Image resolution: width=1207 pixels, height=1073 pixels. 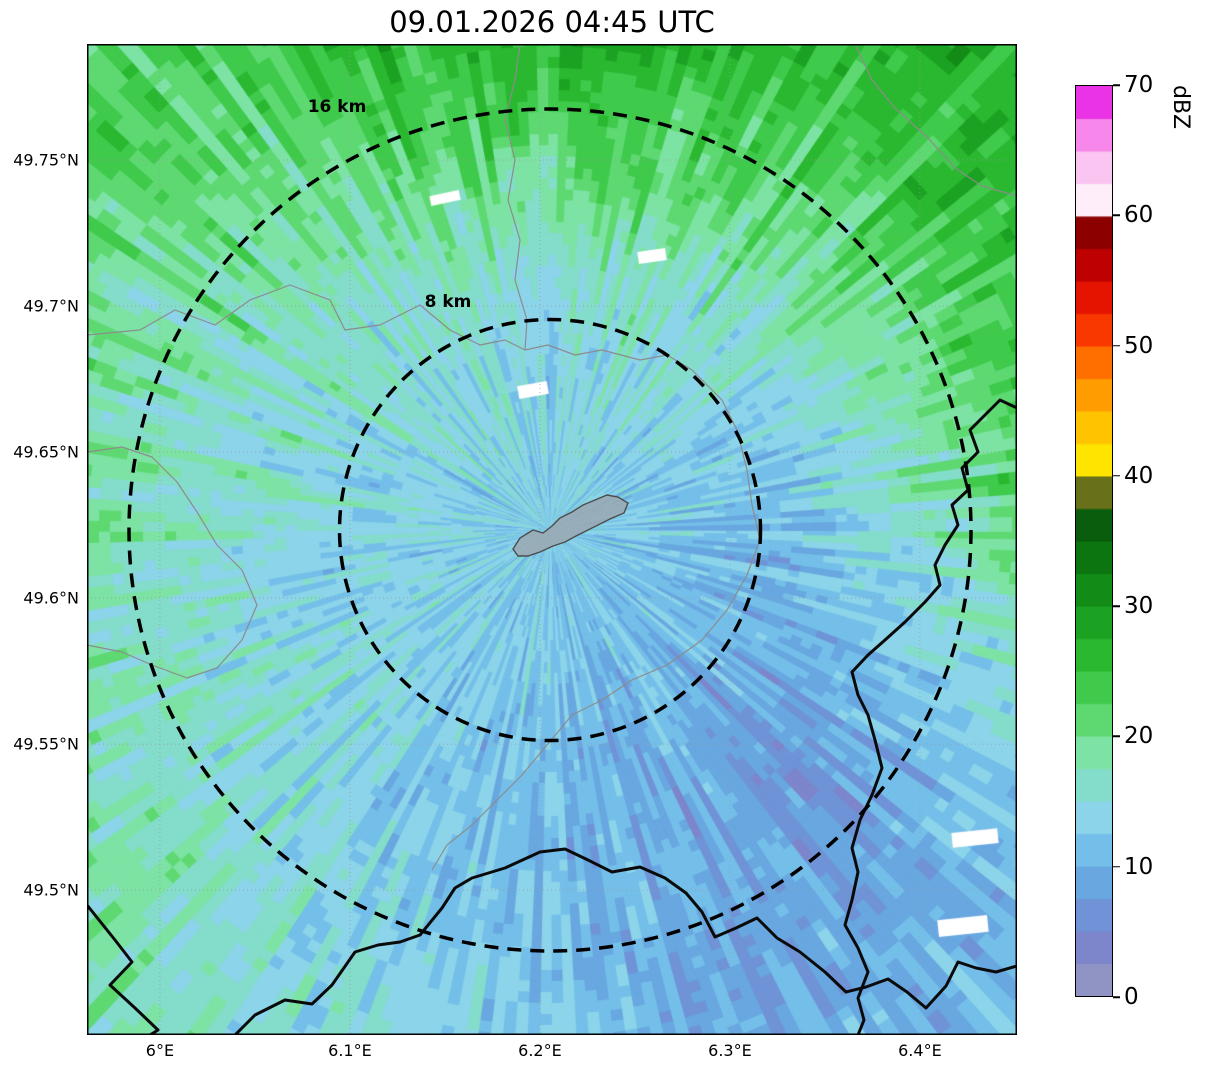 I want to click on lon-tick-label: 6.4°E, so click(x=920, y=1050).